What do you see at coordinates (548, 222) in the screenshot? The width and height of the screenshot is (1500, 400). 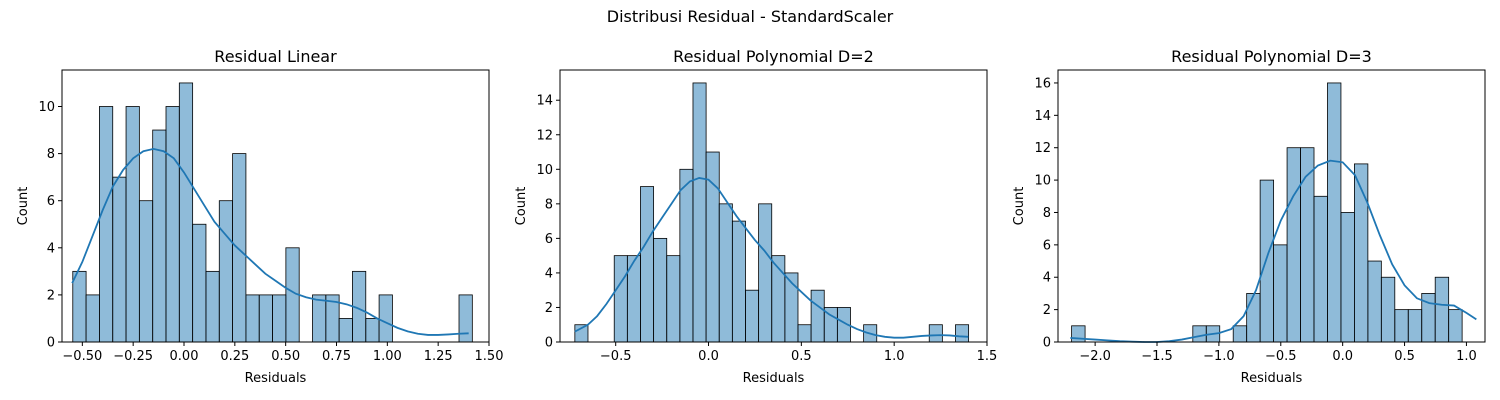 I see `y-axis-ticks: 0 2 4 6 8 10 12 14` at bounding box center [548, 222].